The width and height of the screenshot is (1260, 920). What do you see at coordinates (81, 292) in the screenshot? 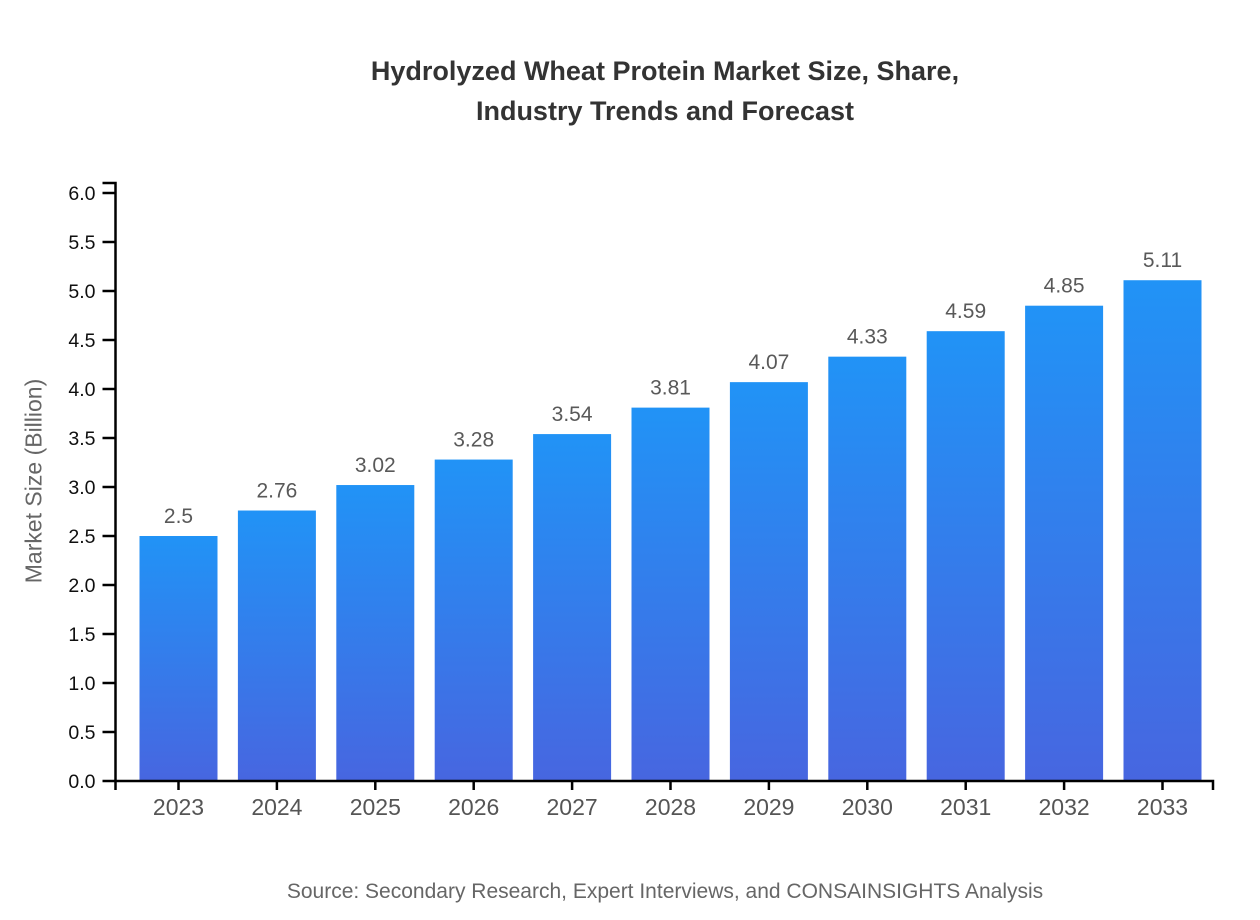
I see `y-tick-label: 5.0` at bounding box center [81, 292].